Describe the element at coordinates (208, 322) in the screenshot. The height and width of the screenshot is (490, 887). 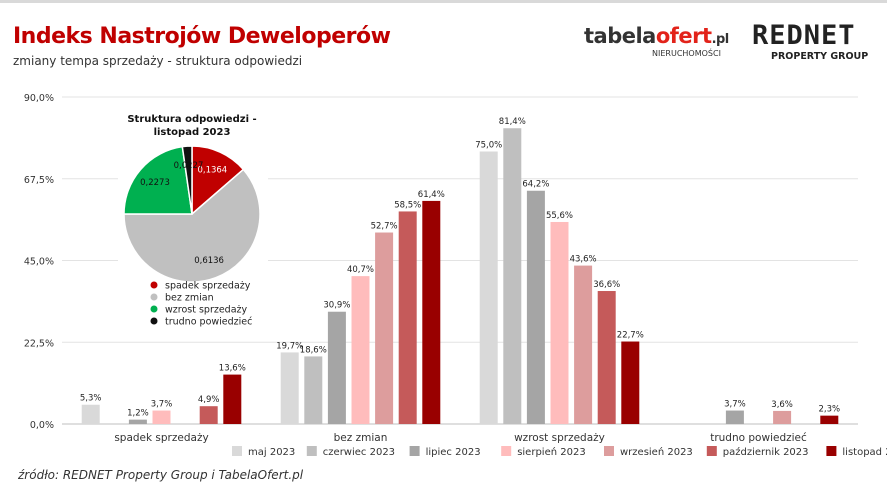
I see `pie-legend-label: trudno powiedzieć` at that location.